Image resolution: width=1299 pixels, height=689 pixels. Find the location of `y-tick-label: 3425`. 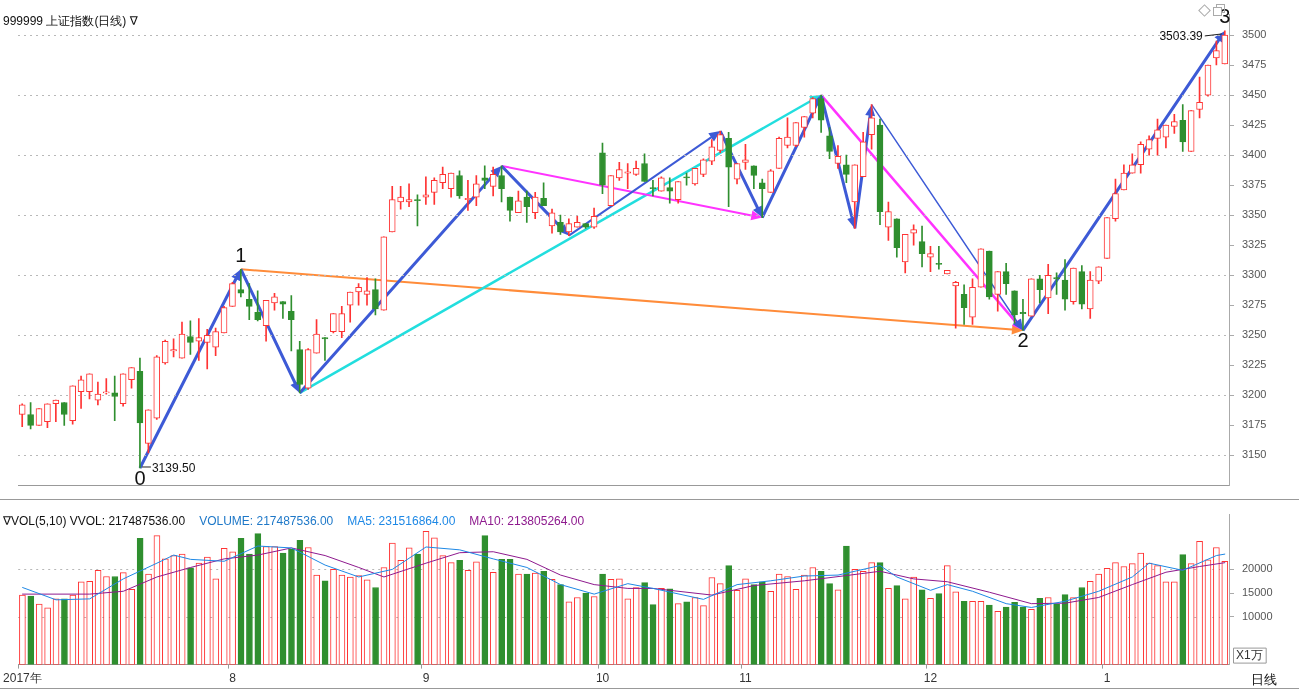

y-tick-label: 3425 is located at coordinates (1254, 124).